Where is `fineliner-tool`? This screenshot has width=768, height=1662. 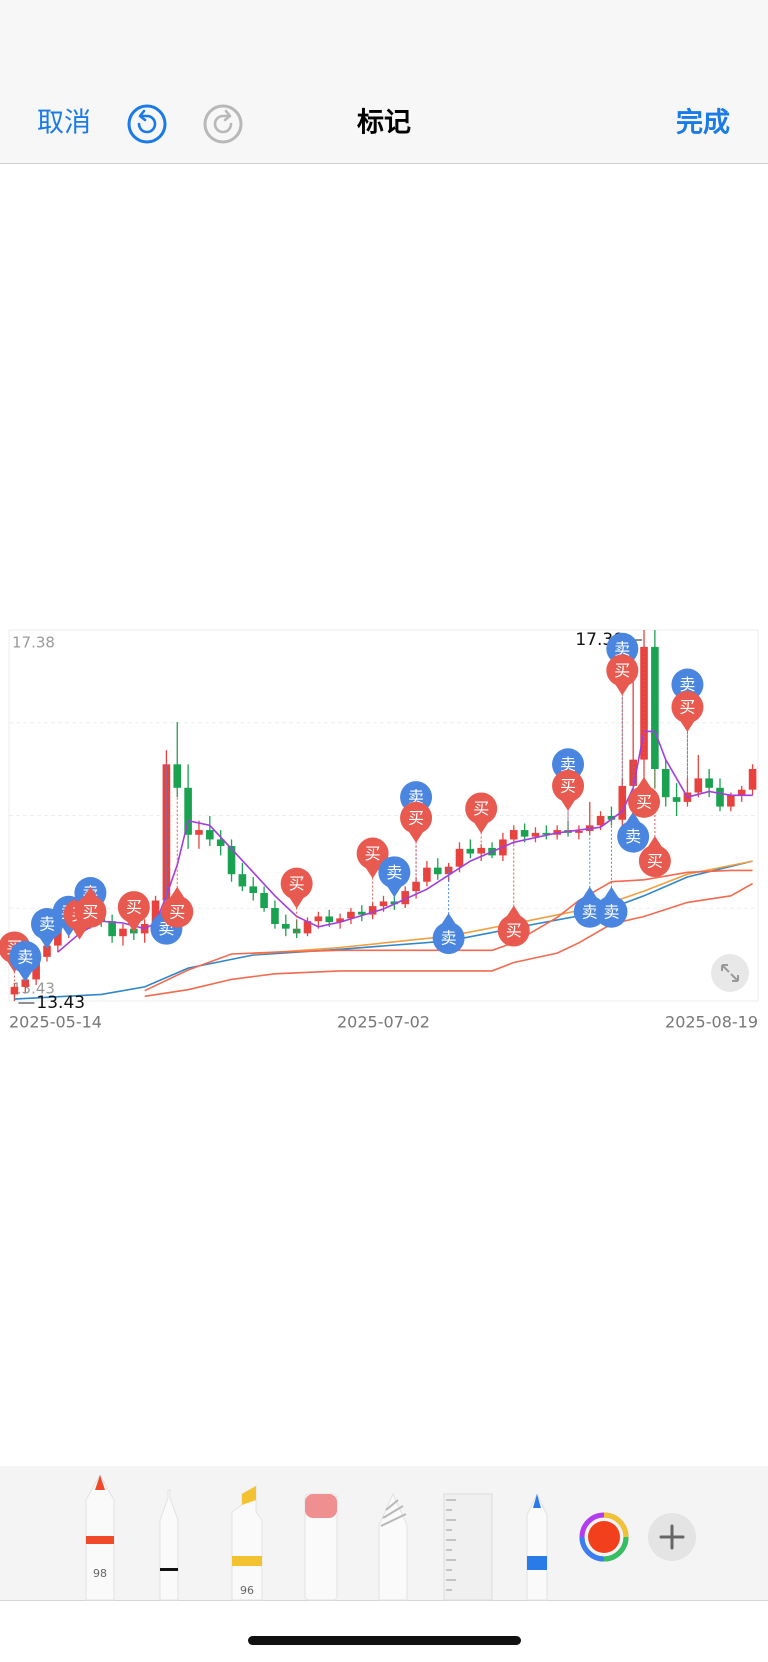
fineliner-tool is located at coordinates (169, 1545).